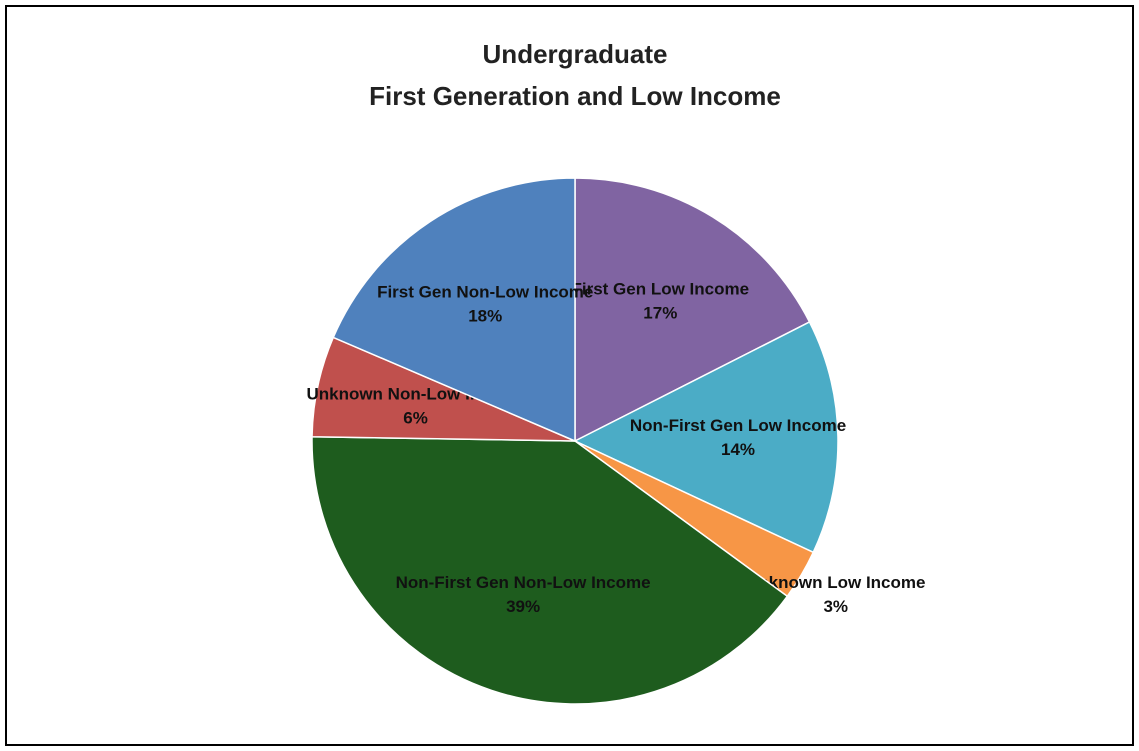 The width and height of the screenshot is (1139, 751). What do you see at coordinates (738, 425) in the screenshot?
I see `slice-label: Non-First Gen Low Income` at bounding box center [738, 425].